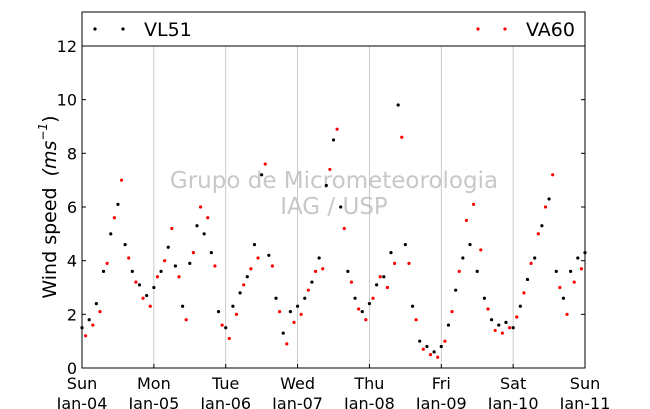  What do you see at coordinates (50, 242) in the screenshot?
I see `y-axis-label-main: Wind speed` at bounding box center [50, 242].